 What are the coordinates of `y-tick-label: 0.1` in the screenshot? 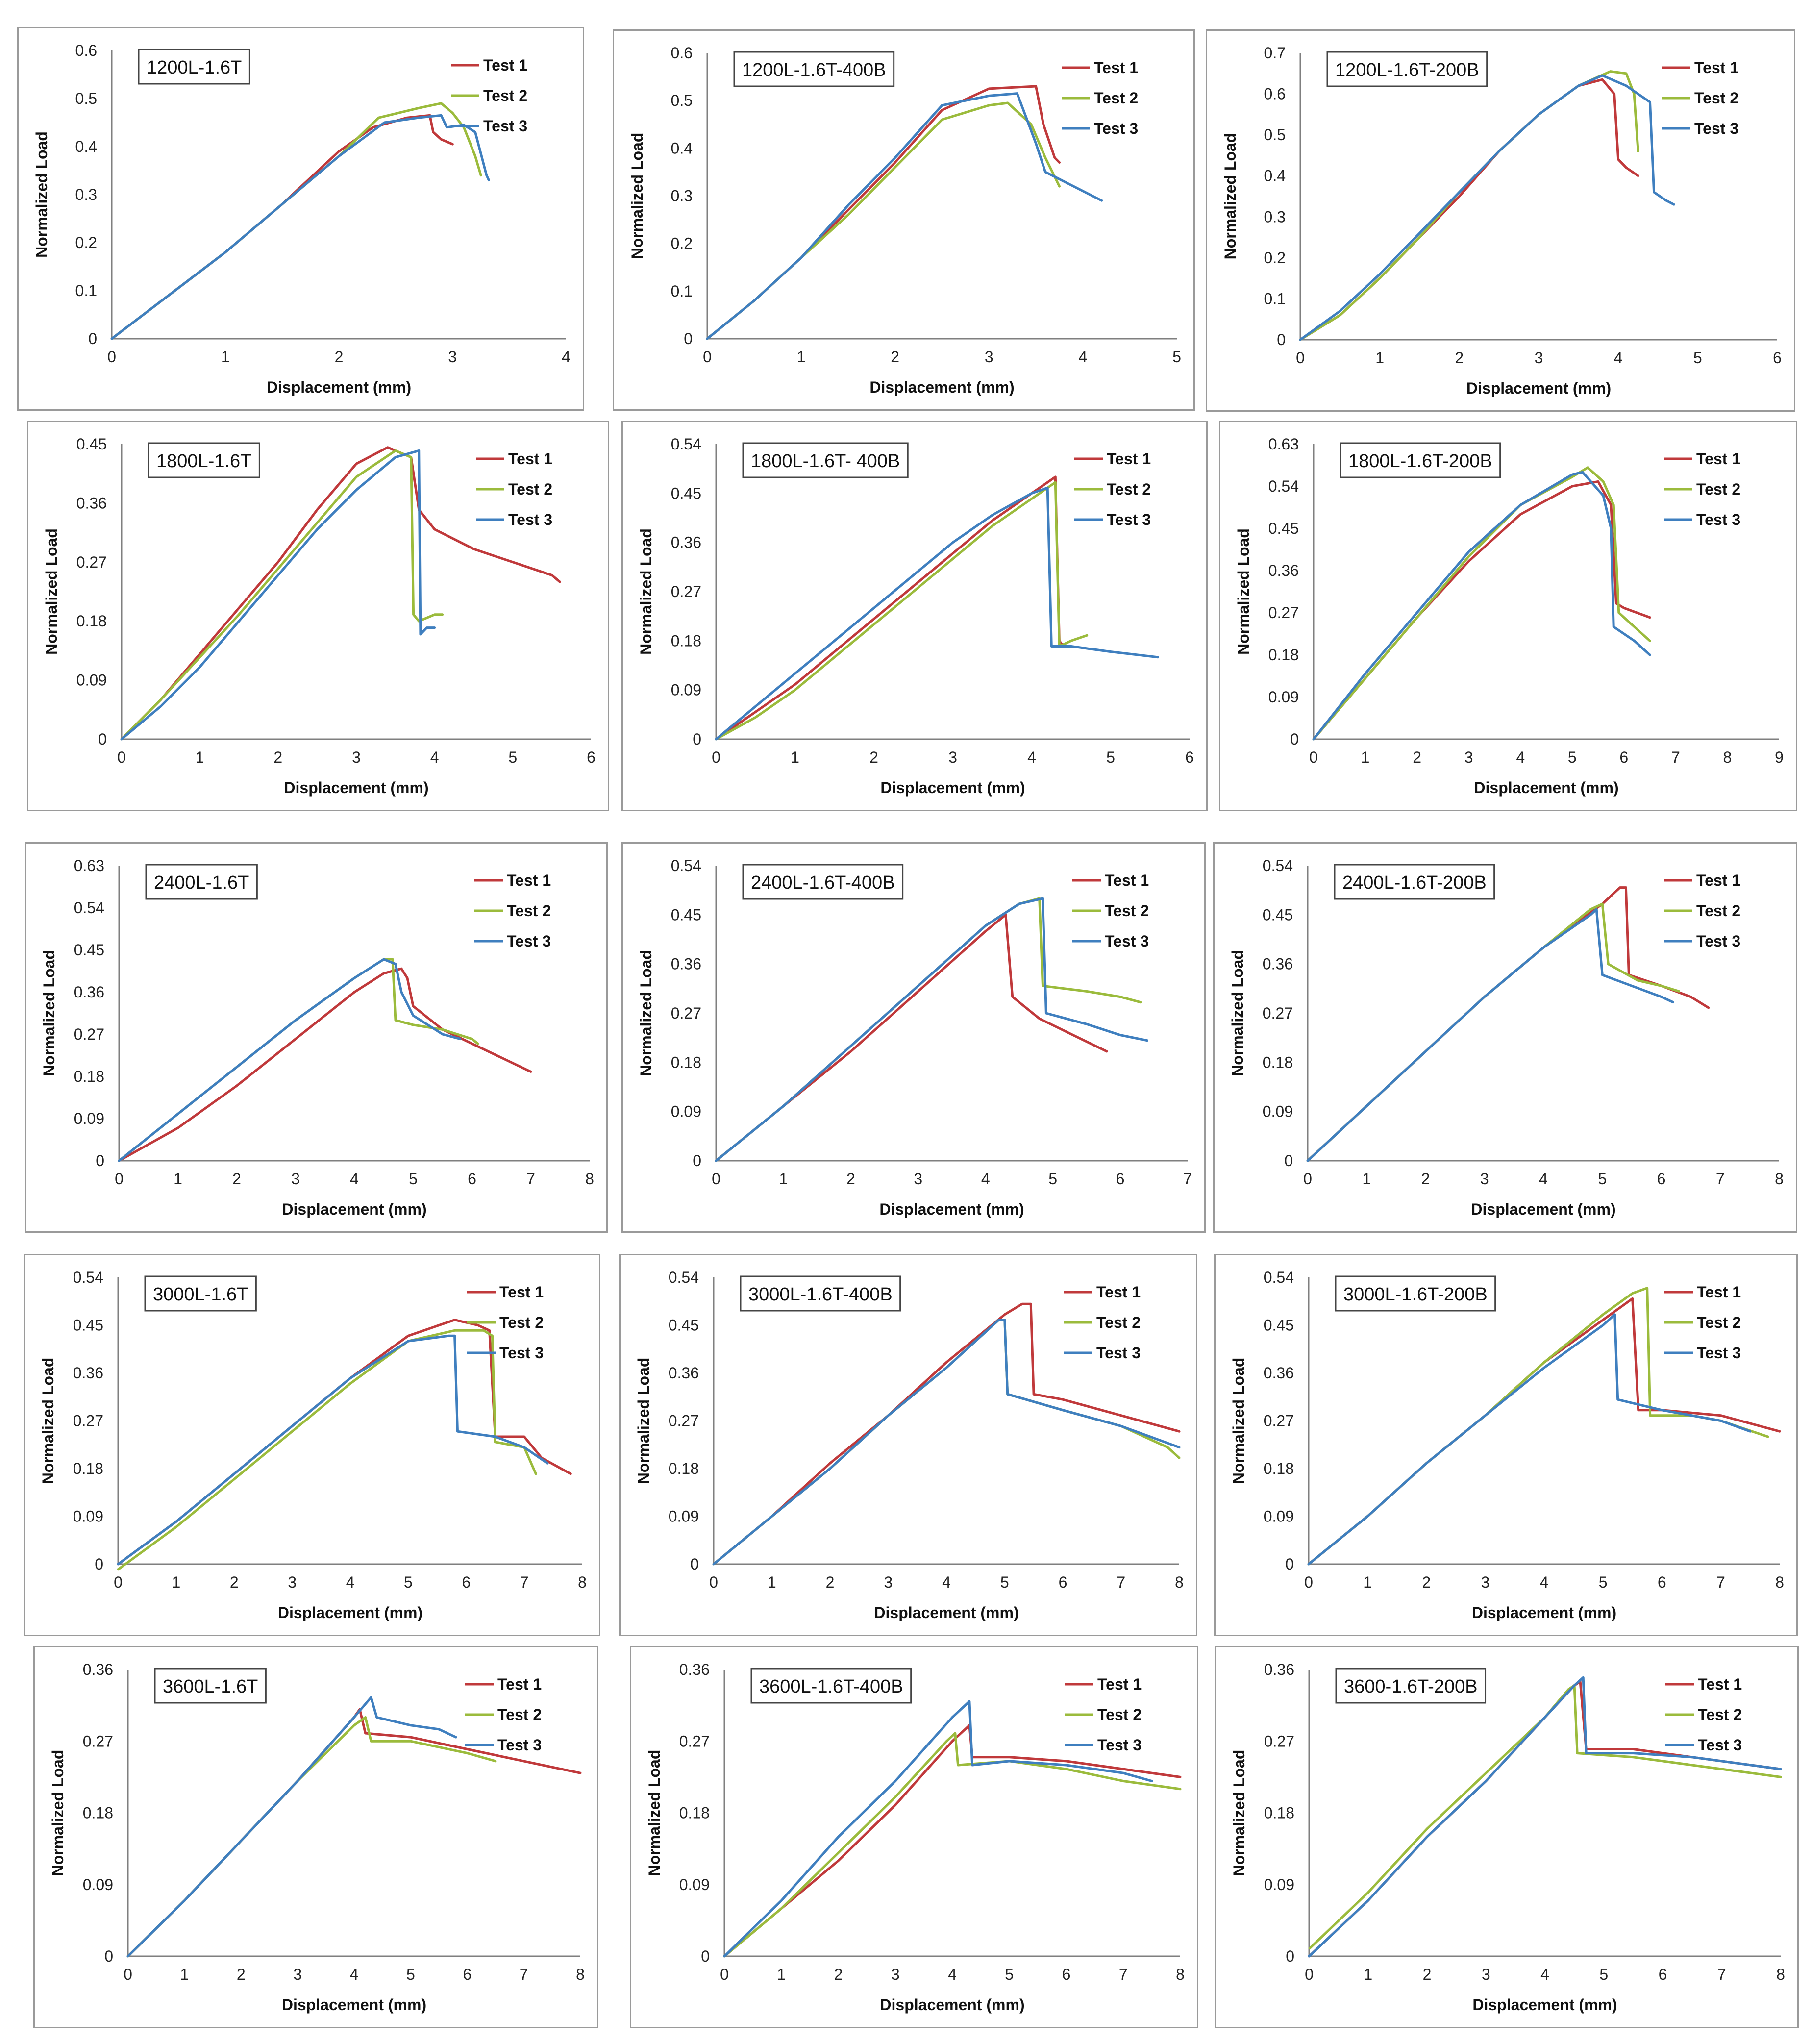 It's located at (86, 290).